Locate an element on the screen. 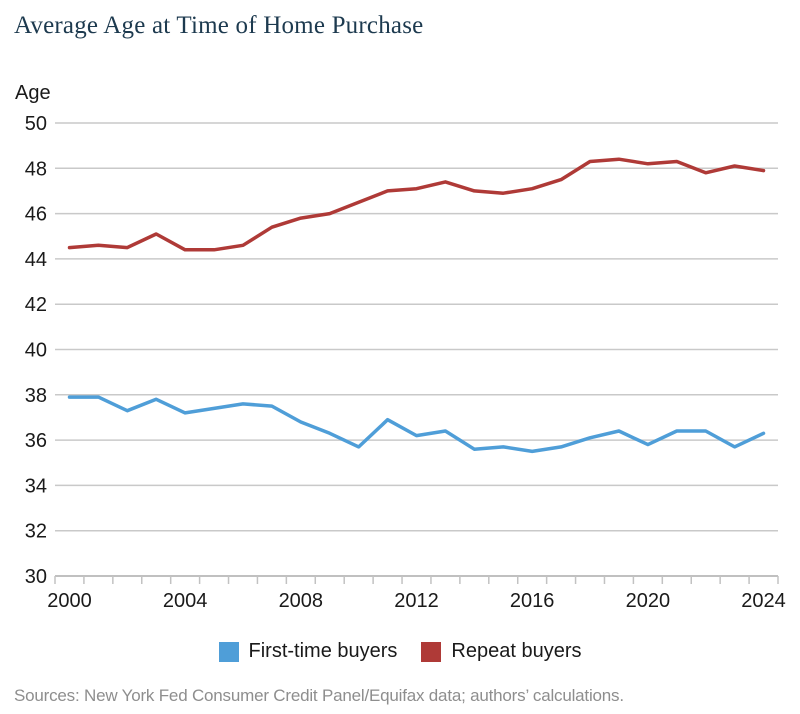 This screenshot has height=714, width=800. svg-text: 50 is located at coordinates (36, 124).